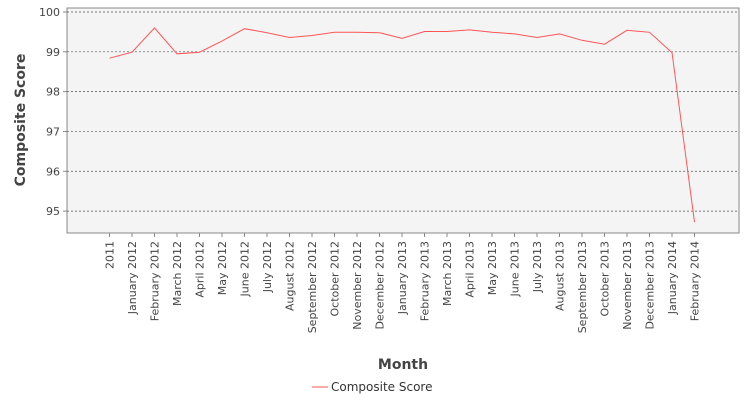 The height and width of the screenshot is (400, 750). What do you see at coordinates (177, 273) in the screenshot?
I see `x-tick-label: March 2012` at bounding box center [177, 273].